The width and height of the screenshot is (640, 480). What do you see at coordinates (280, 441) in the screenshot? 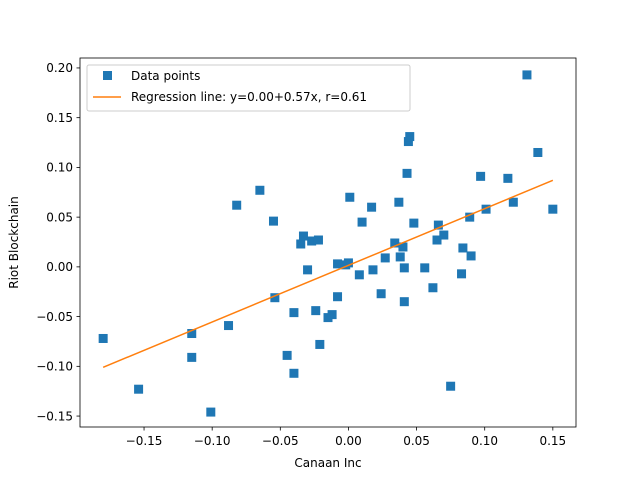
I see `x-tick-label: −0.05` at bounding box center [280, 441].